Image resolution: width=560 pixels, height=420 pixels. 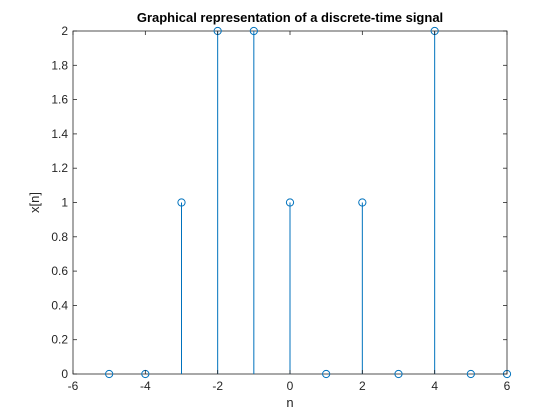 I want to click on x-tick-label: 0, so click(x=290, y=386).